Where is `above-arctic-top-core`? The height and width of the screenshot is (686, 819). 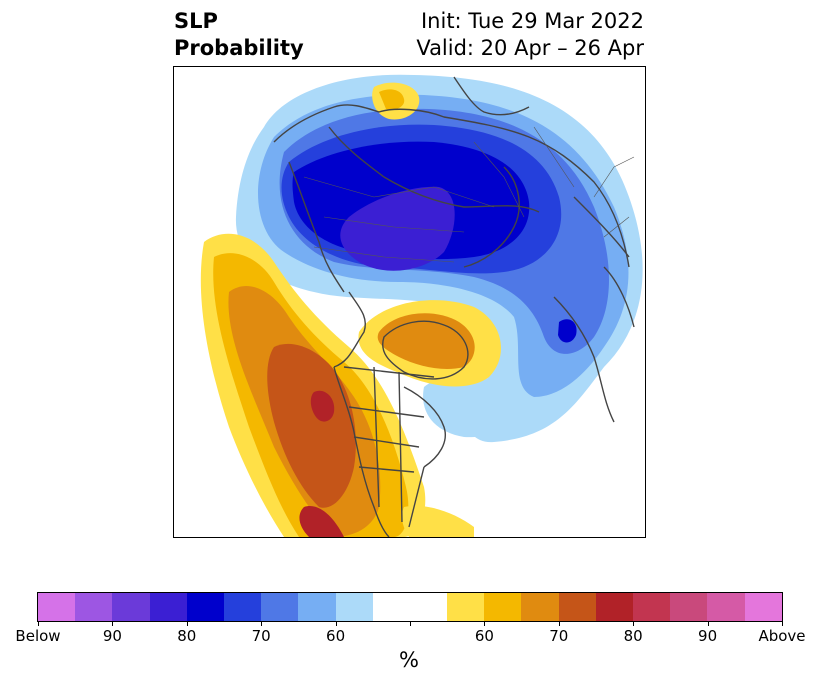
above-arctic-top-core is located at coordinates (392, 99).